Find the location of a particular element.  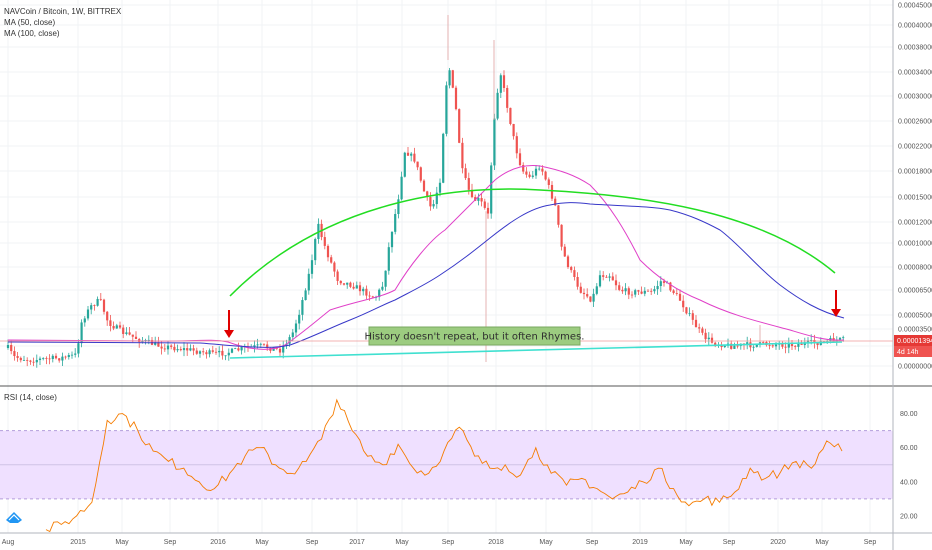

y-tick-label: 0.00045000 is located at coordinates (915, 6).